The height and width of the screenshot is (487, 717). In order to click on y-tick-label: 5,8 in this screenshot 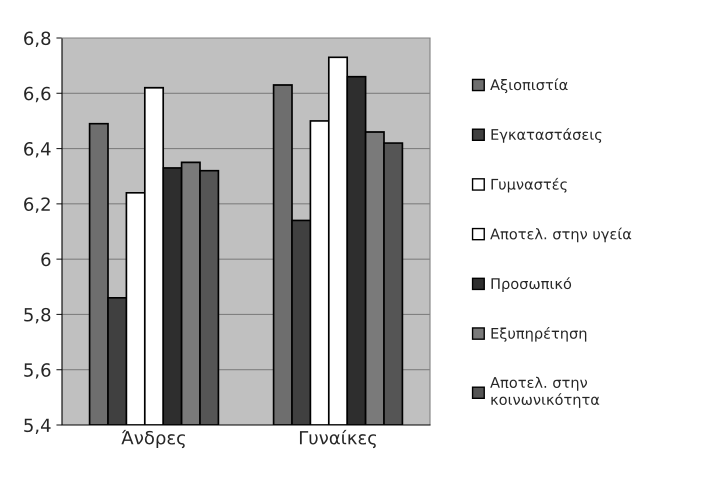, I will do `click(37, 316)`.